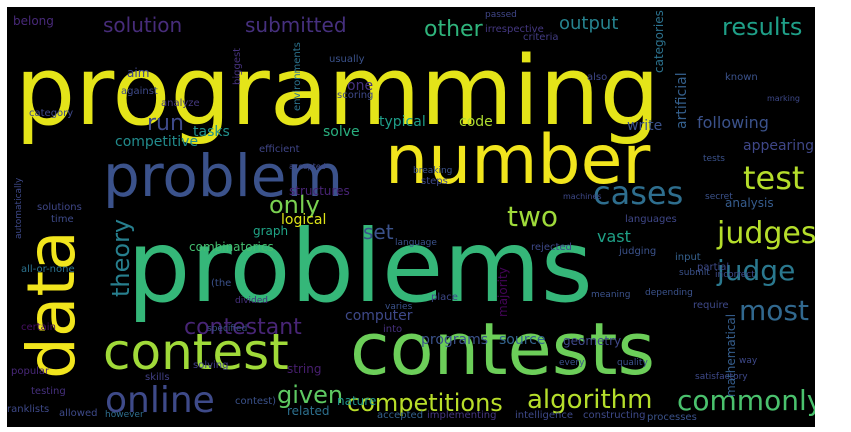  I want to click on cloud-word: run, so click(165, 123).